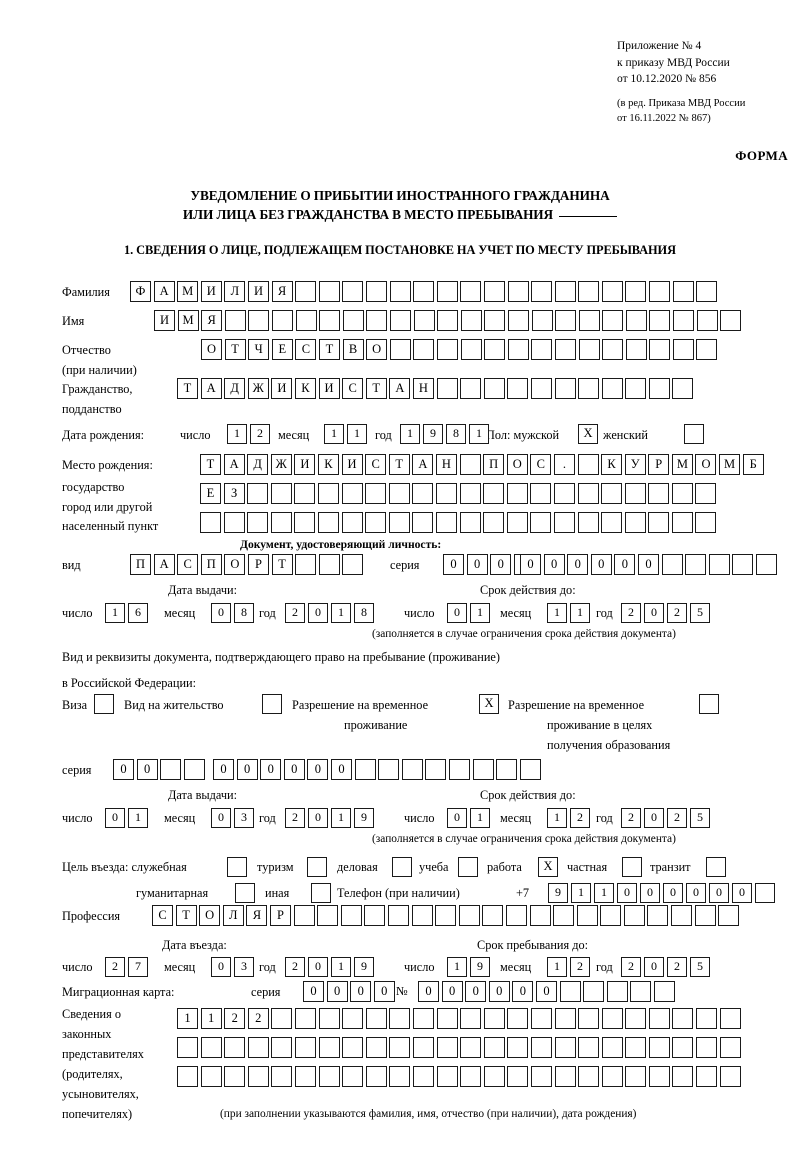 The width and height of the screenshot is (800, 1163). I want to click on checkbox-purpose-other, so click(321, 893).